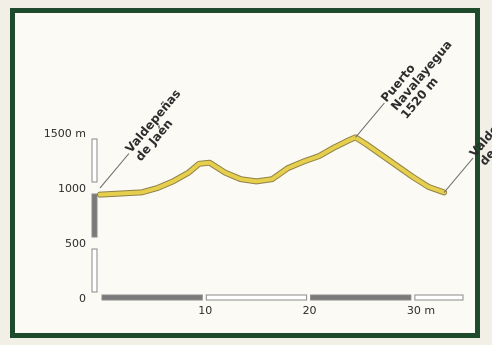 Image resolution: width=492 pixels, height=345 pixels. What do you see at coordinates (205, 310) in the screenshot?
I see `x-tick-label: 10` at bounding box center [205, 310].